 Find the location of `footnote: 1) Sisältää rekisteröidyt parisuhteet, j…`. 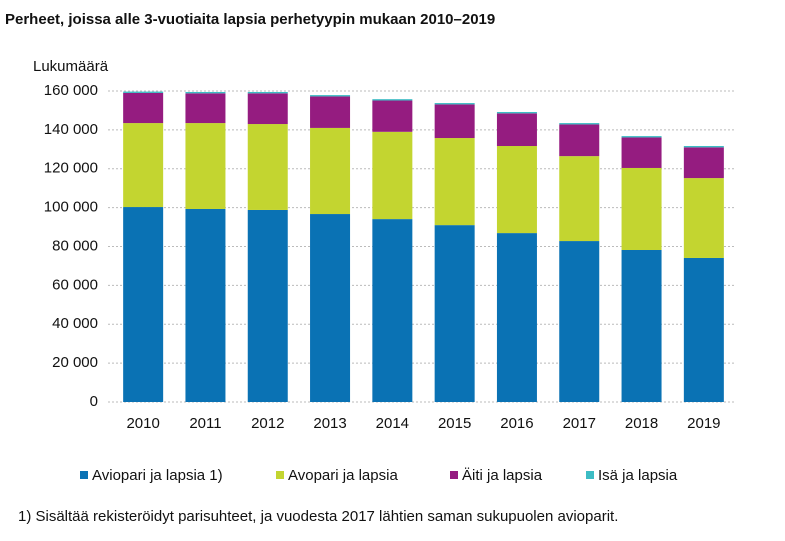

footnote: 1) Sisältää rekisteröidyt parisuhteet, j… is located at coordinates (318, 516).